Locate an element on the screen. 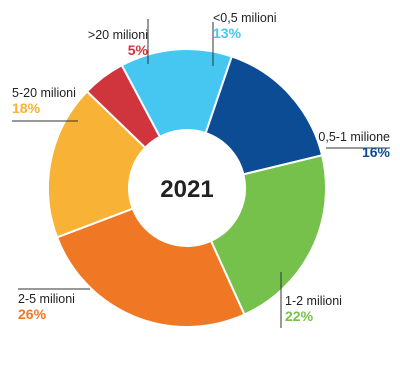 Image resolution: width=400 pixels, height=367 pixels. center-year-label: 2021 is located at coordinates (186, 189).